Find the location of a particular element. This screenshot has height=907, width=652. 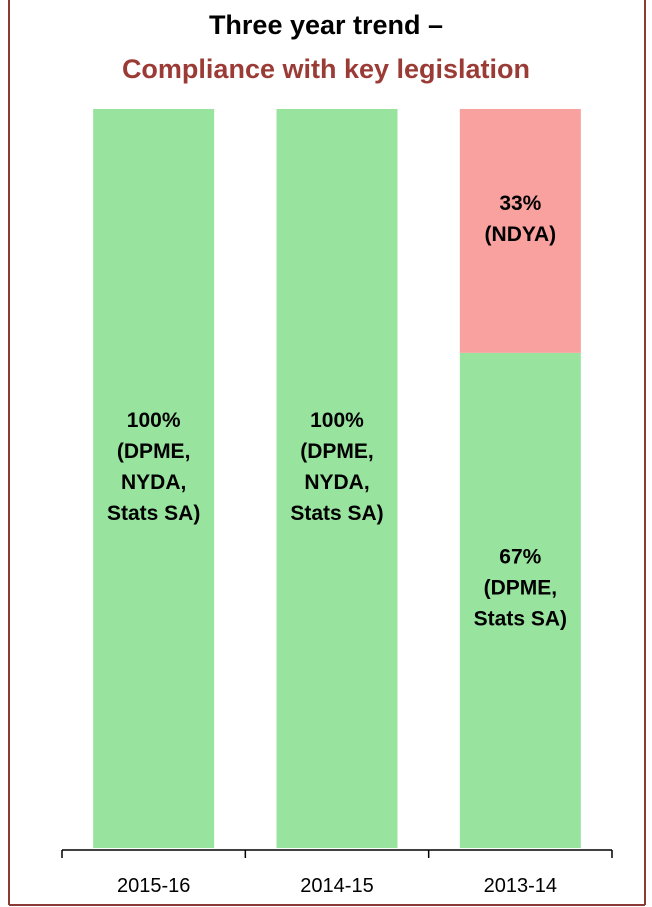

chart-subtitle: Compliance with key legislation is located at coordinates (326, 69).